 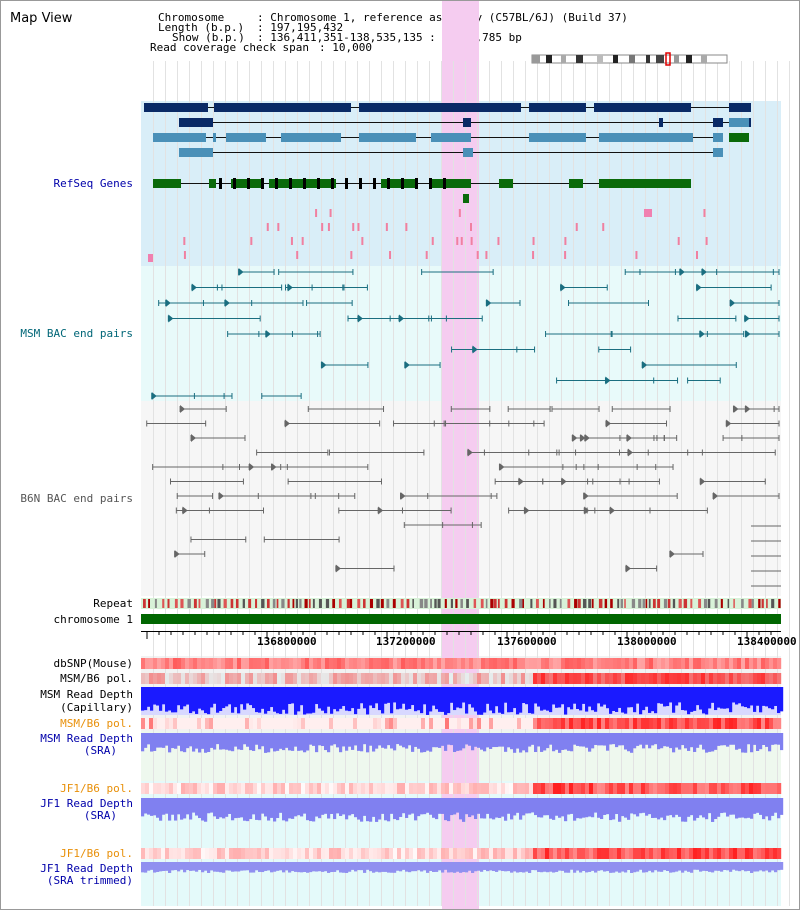 What do you see at coordinates (338, 568) in the screenshot?
I see `b6n-bac-pair-end` at bounding box center [338, 568].